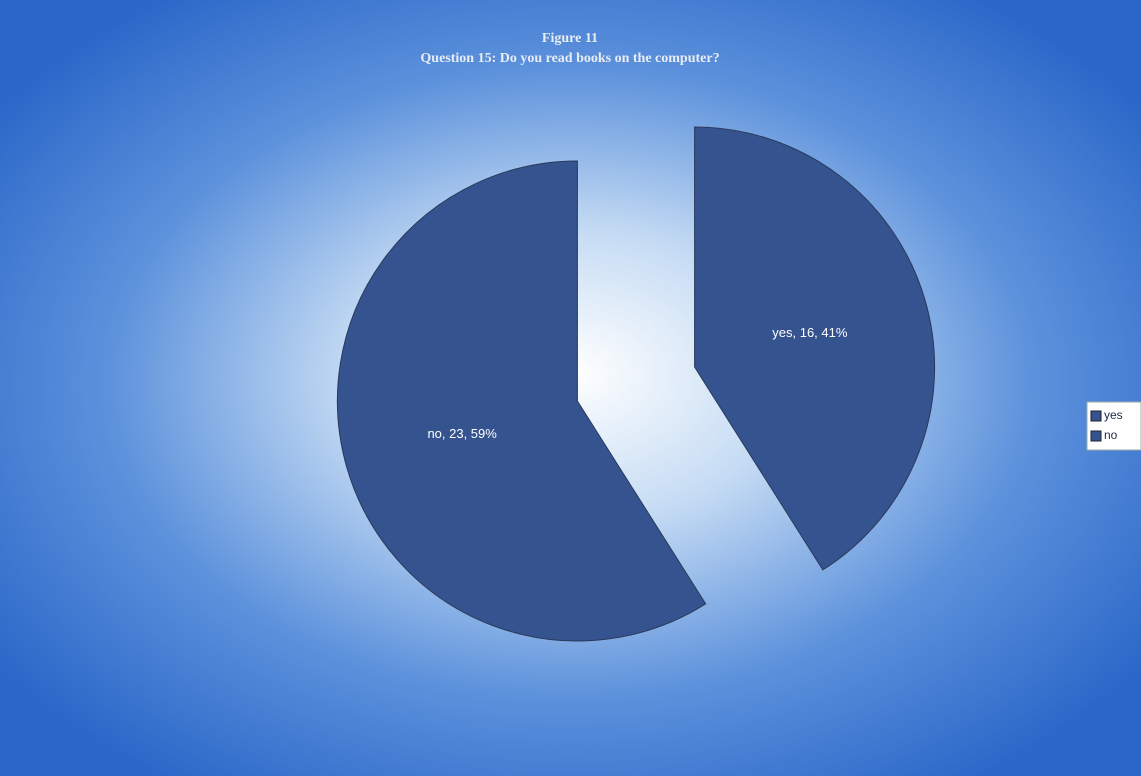 The width and height of the screenshot is (1141, 776). What do you see at coordinates (1113, 415) in the screenshot?
I see `legend-label: yes` at bounding box center [1113, 415].